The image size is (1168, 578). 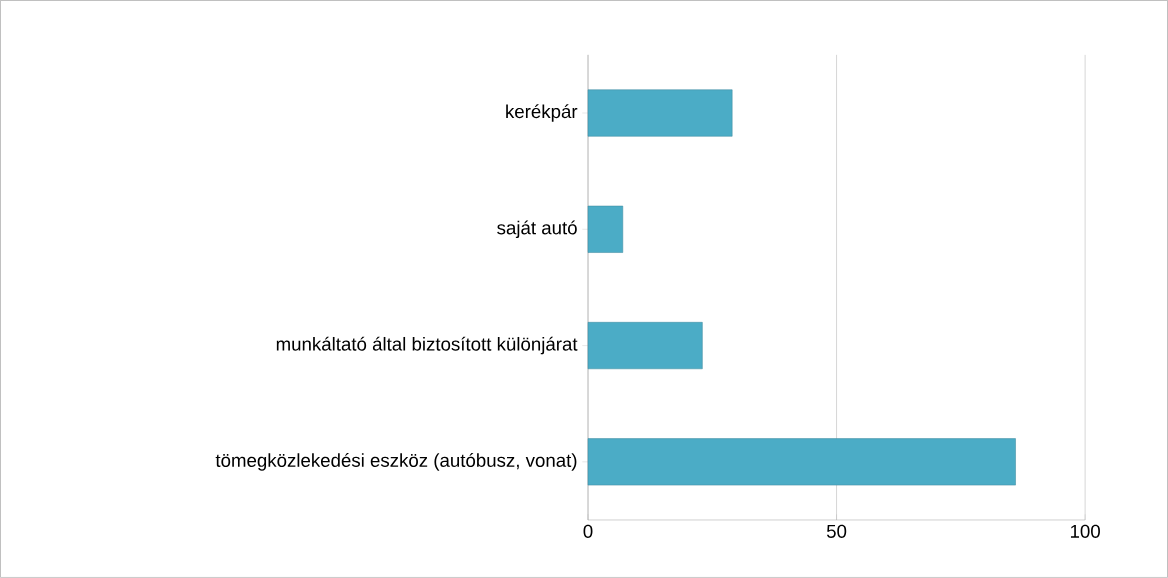 I want to click on y-tick-label: saját autó, so click(x=537, y=229).